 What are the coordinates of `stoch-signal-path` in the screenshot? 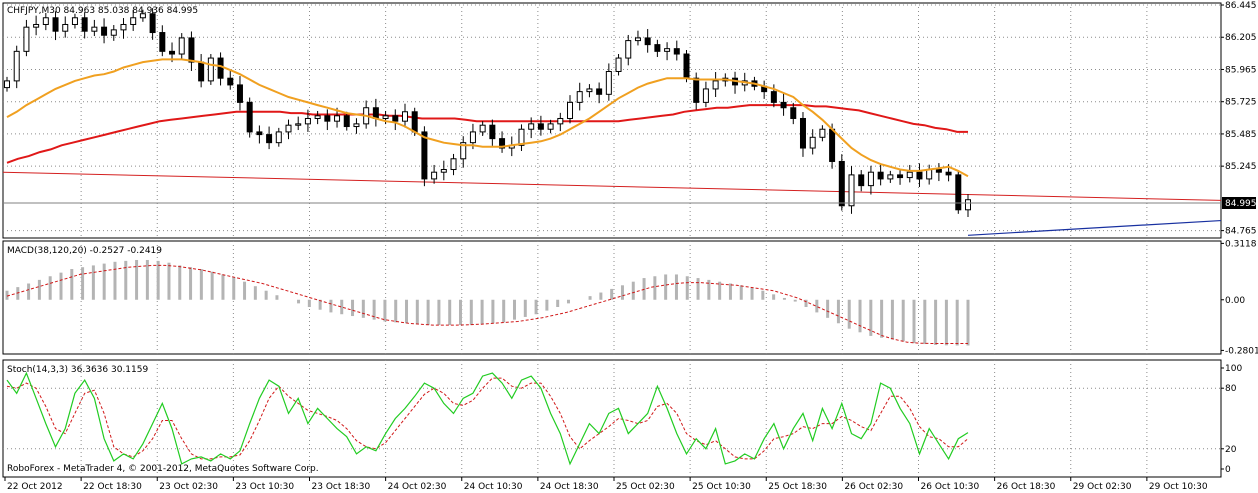 It's located at (487, 418).